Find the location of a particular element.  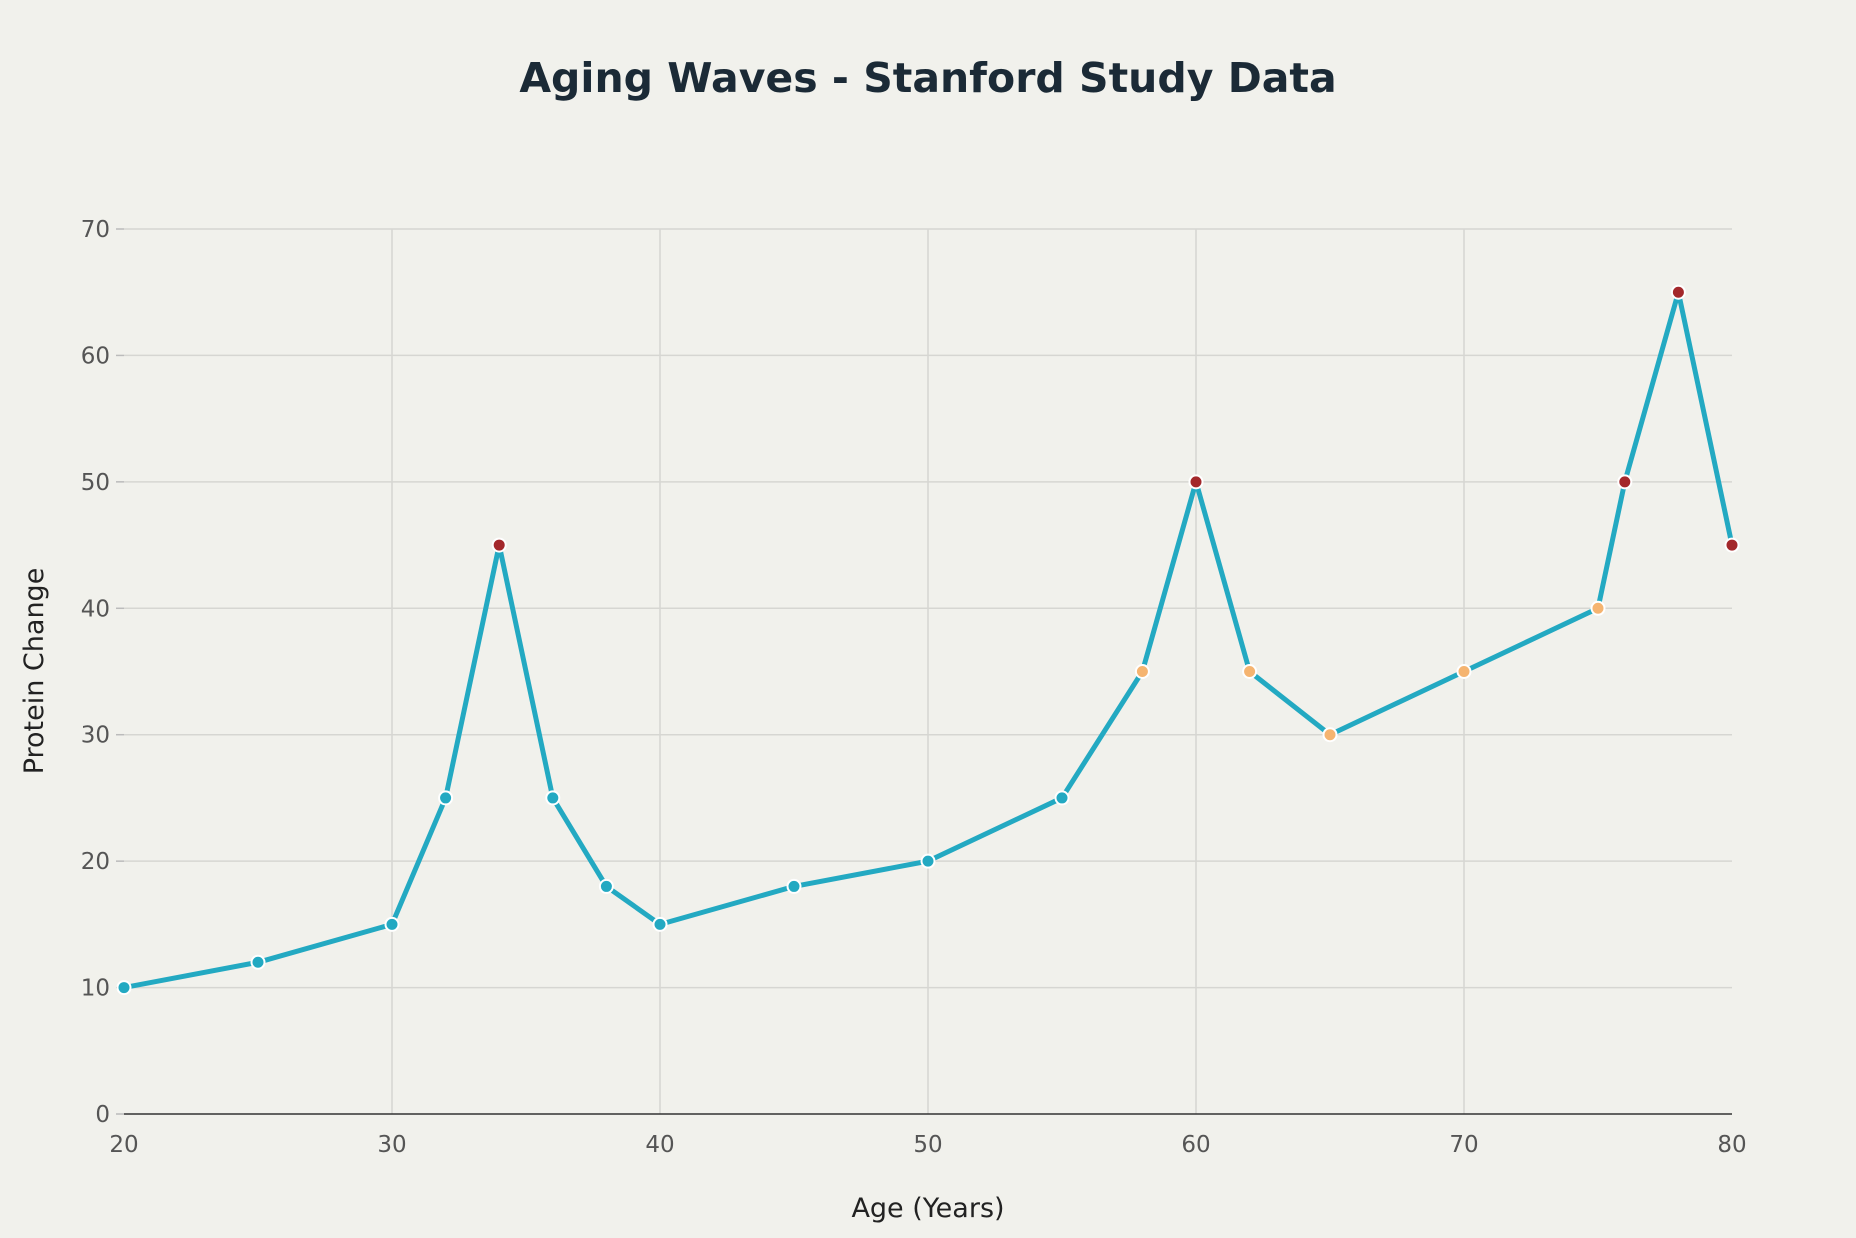

y-tick-label: 60 is located at coordinates (95, 356).